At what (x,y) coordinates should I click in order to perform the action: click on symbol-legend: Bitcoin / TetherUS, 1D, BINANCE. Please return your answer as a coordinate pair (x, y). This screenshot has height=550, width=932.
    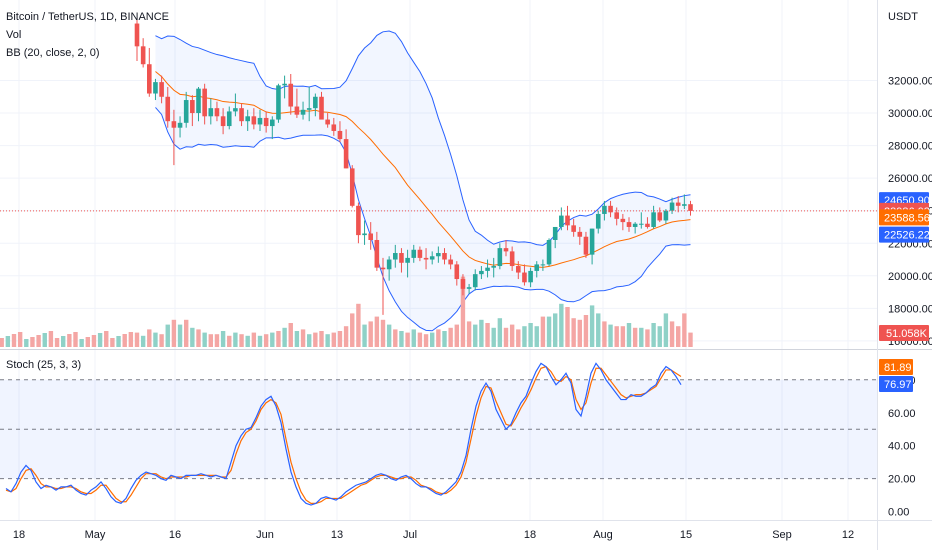
    Looking at the image, I should click on (87, 17).